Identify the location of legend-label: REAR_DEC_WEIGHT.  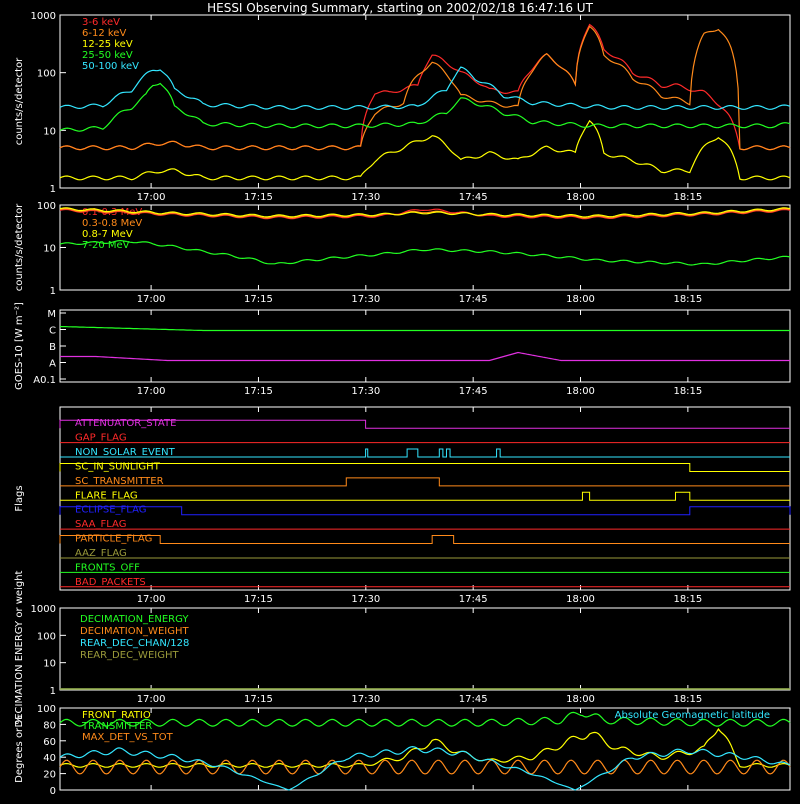
(129, 655).